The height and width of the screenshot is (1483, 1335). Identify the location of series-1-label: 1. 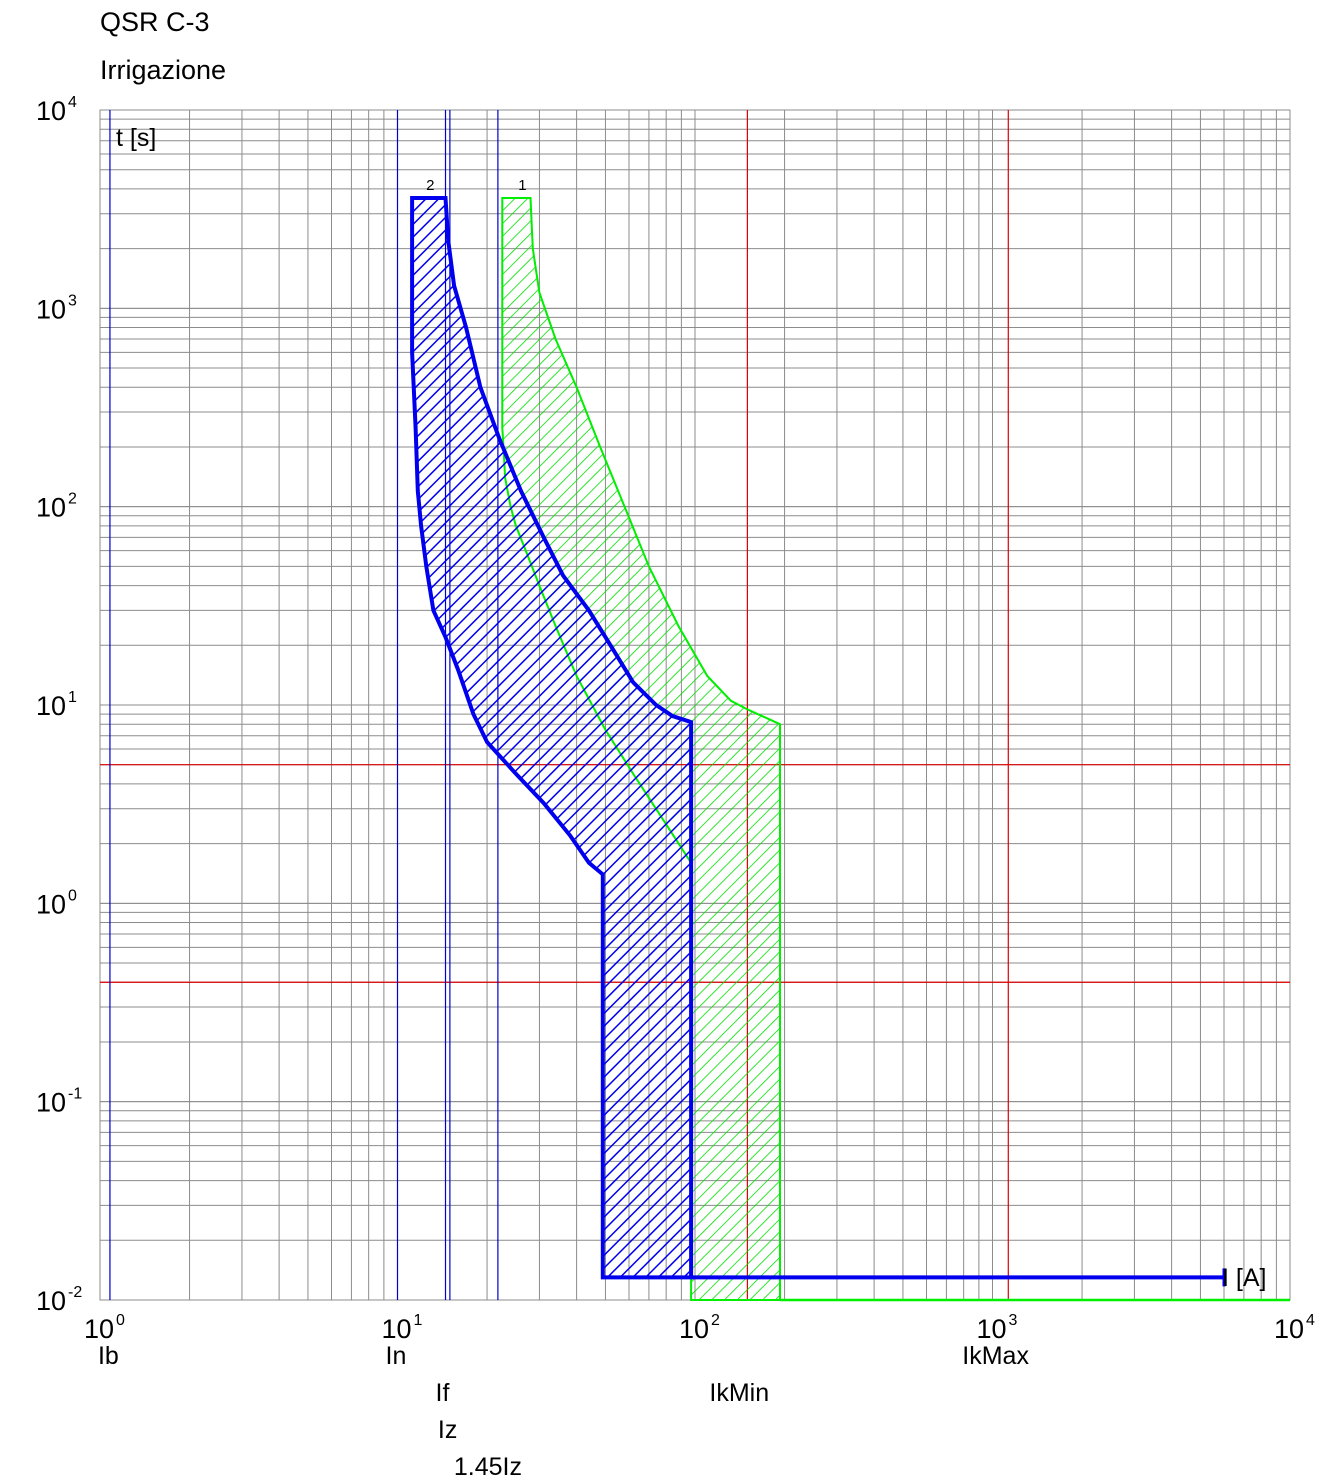
(522, 185).